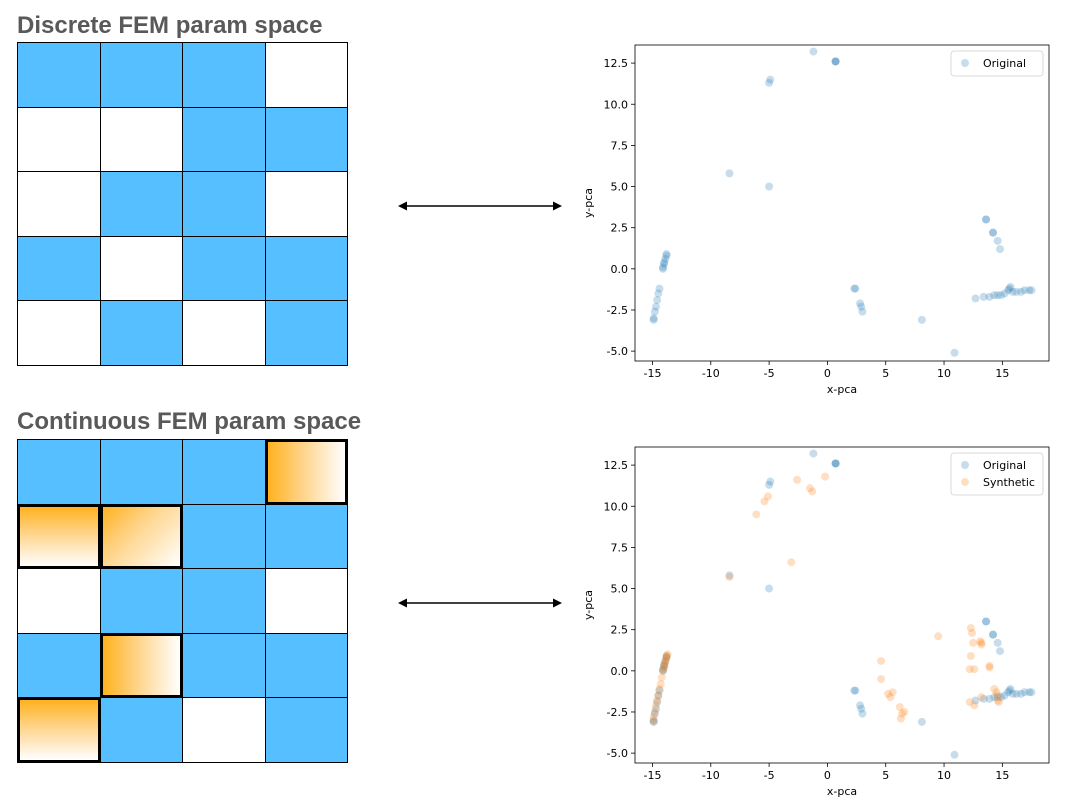 The image size is (1070, 800). What do you see at coordinates (944, 775) in the screenshot?
I see `x-tick-label: 10` at bounding box center [944, 775].